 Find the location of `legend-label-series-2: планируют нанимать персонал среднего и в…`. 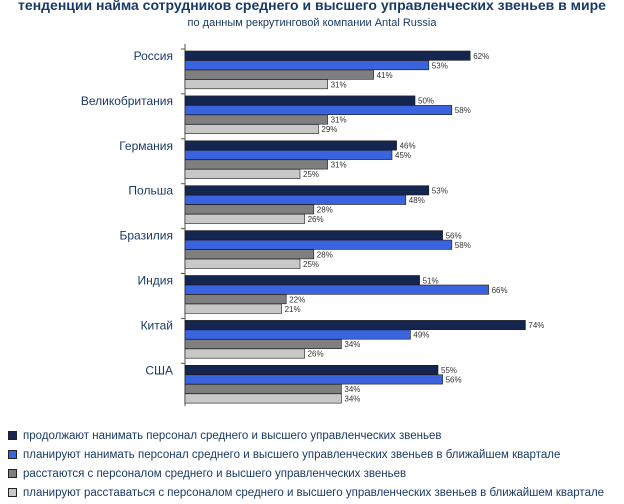

legend-label-series-2: планируют нанимать персонал среднего и в… is located at coordinates (292, 454).